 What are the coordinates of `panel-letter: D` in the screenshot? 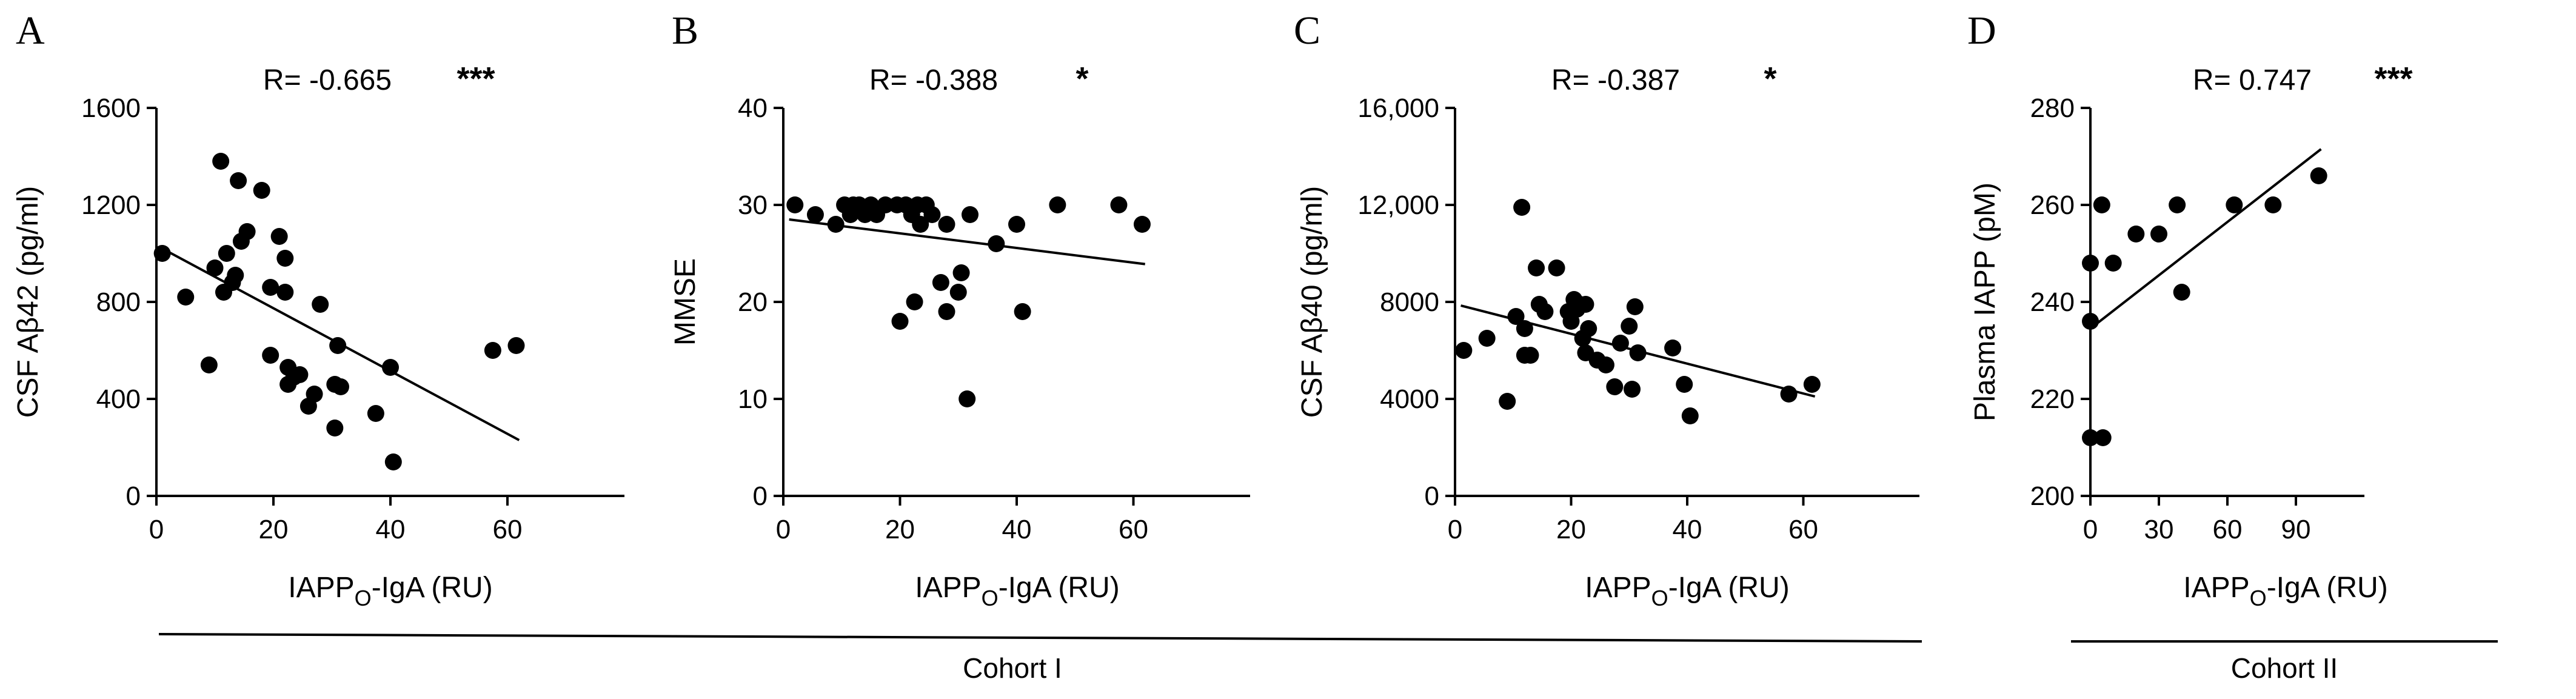 It's located at (1981, 30).